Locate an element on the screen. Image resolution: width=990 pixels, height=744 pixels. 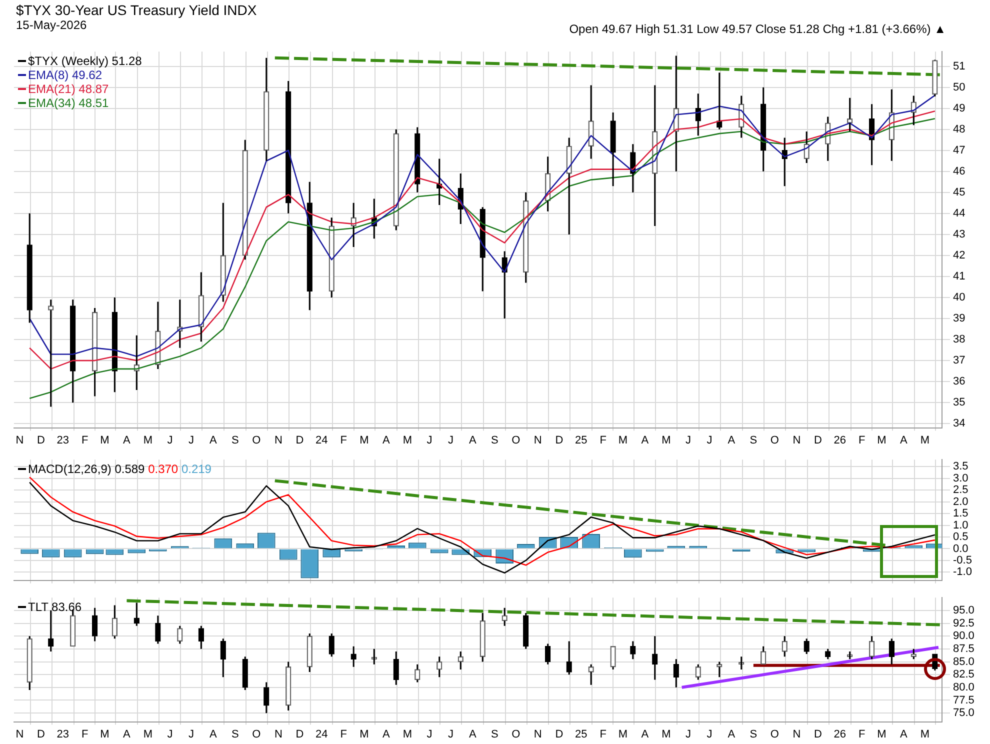
x-tick-label: 23 is located at coordinates (63, 440).